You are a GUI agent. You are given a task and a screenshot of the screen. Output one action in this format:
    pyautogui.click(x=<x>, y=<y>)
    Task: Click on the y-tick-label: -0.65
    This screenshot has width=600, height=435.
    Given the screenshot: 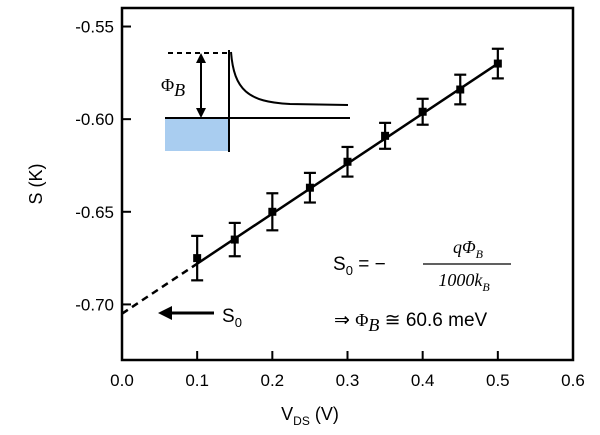 What is the action you would take?
    pyautogui.click(x=94, y=212)
    